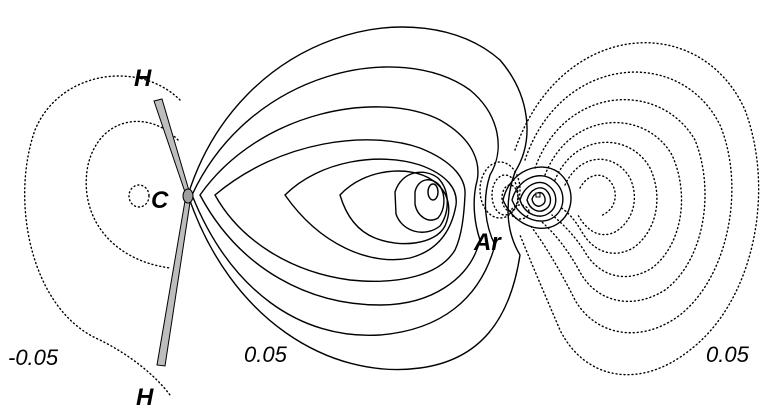  What do you see at coordinates (139, 196) in the screenshot?
I see `contour-left-inner` at bounding box center [139, 196].